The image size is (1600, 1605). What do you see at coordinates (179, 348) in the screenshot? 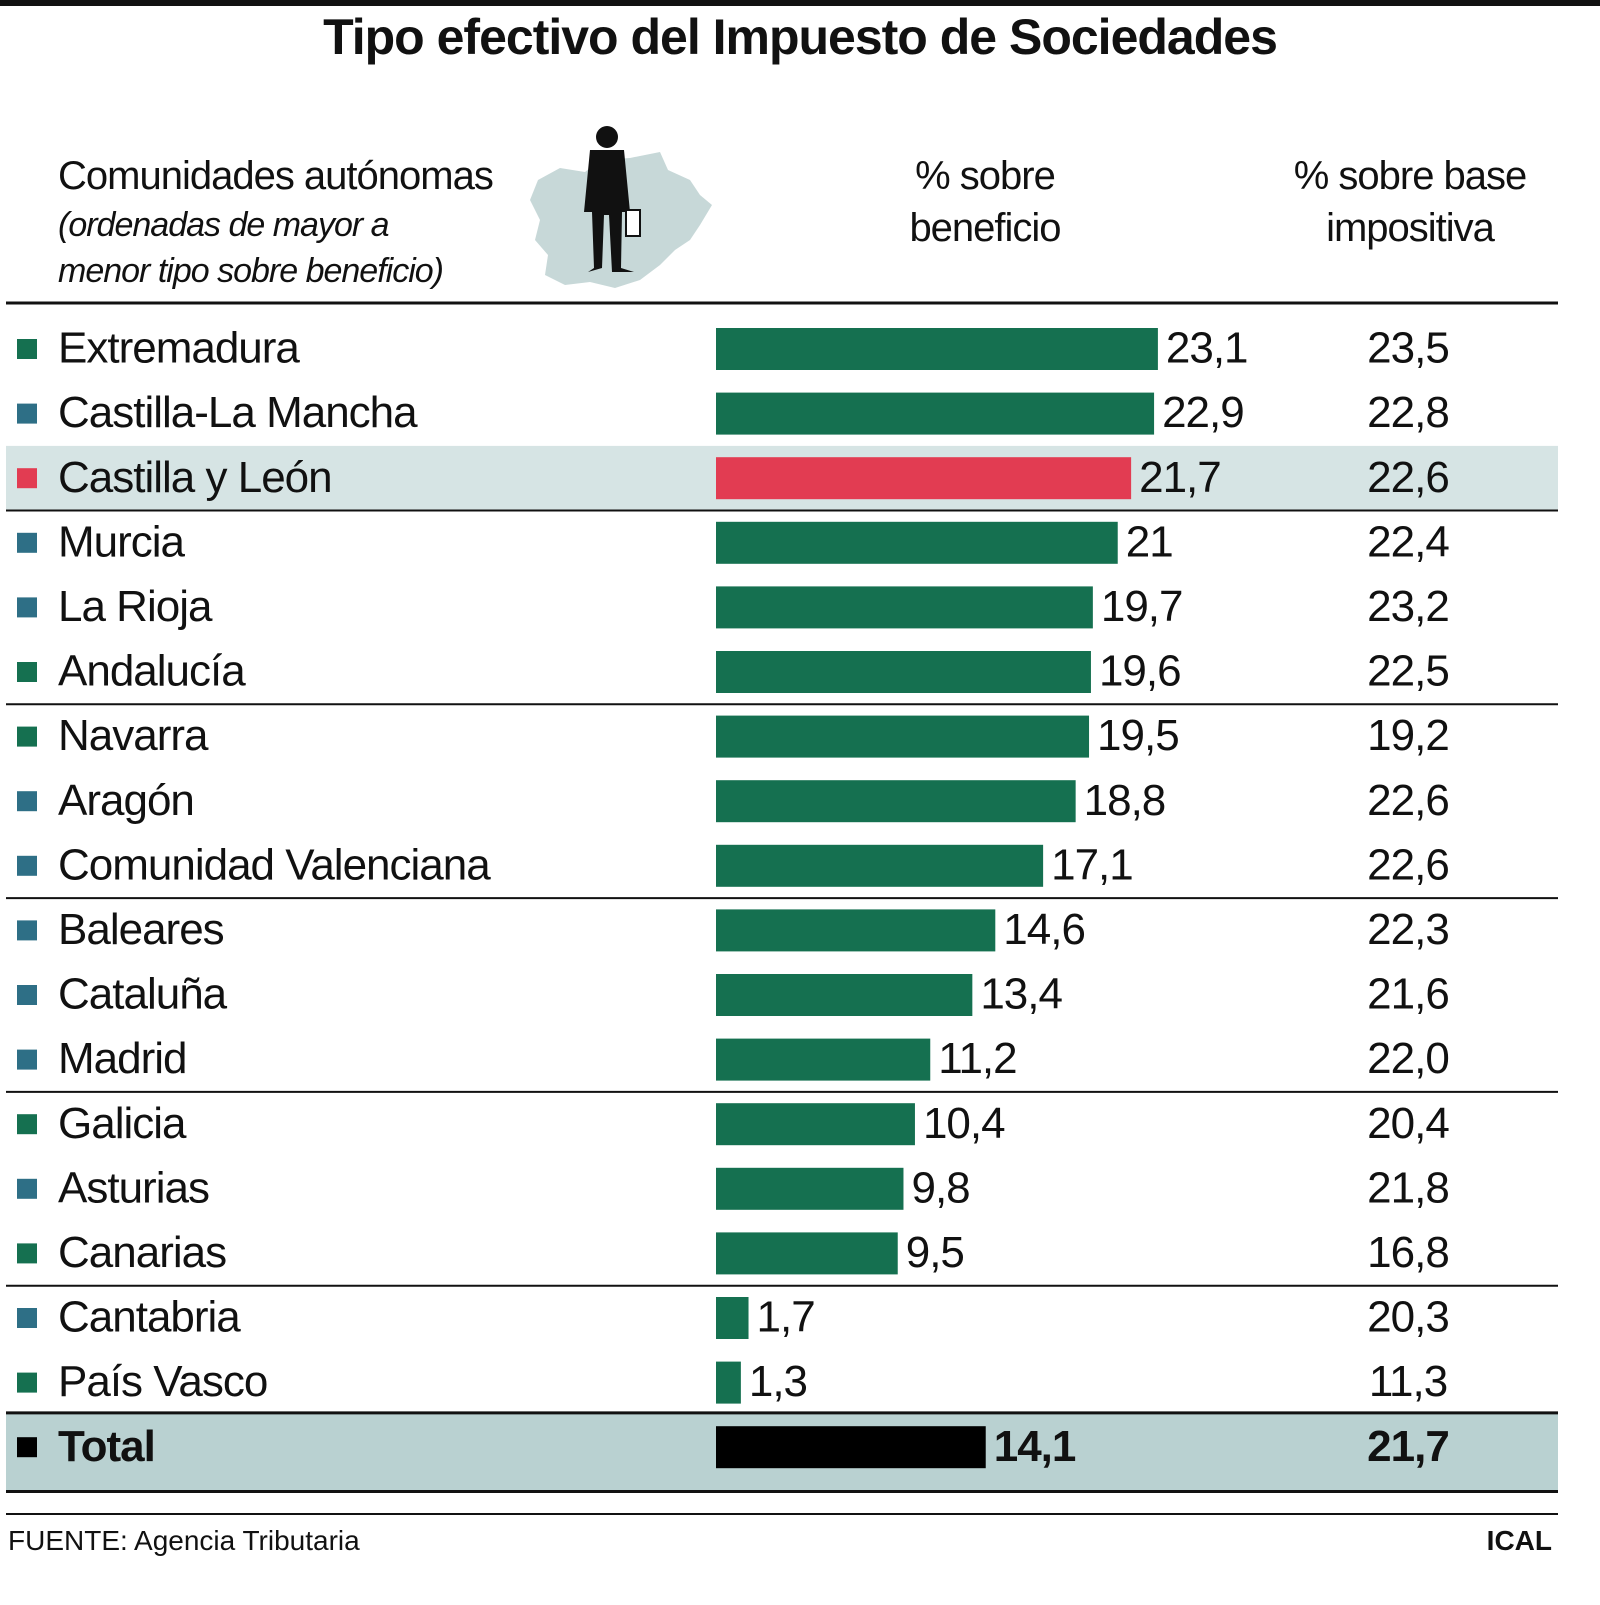
I see `category-label: Extremadura` at bounding box center [179, 348].